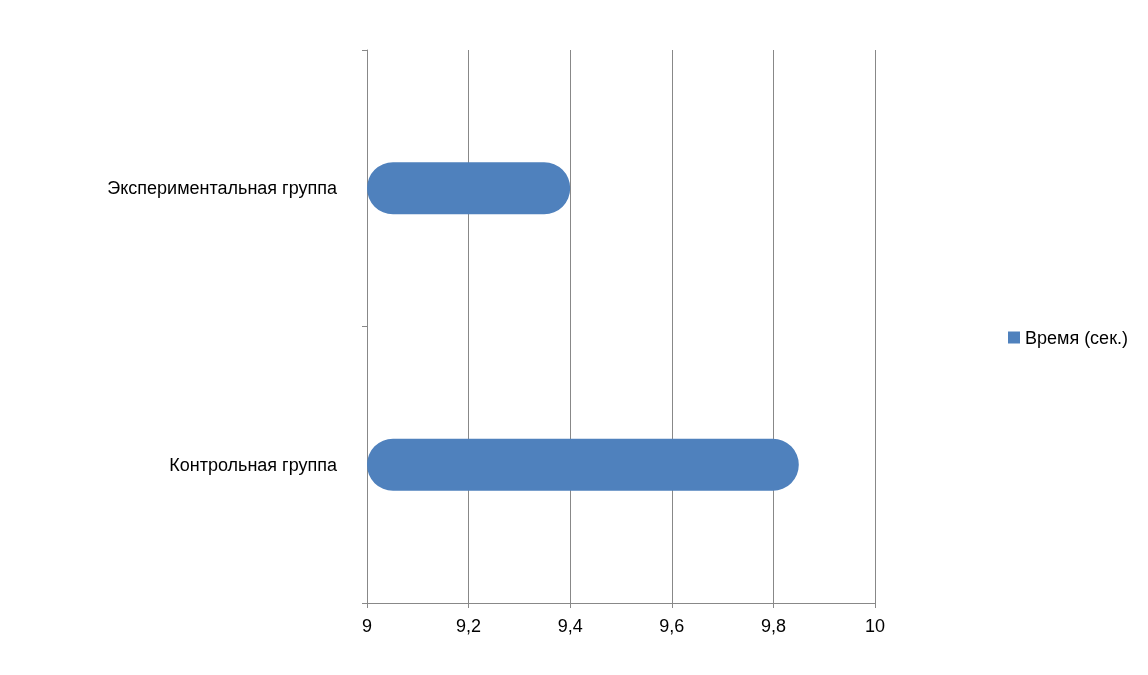 This screenshot has height=675, width=1148. Describe the element at coordinates (773, 626) in the screenshot. I see `x-tick-label: 9,8` at that location.